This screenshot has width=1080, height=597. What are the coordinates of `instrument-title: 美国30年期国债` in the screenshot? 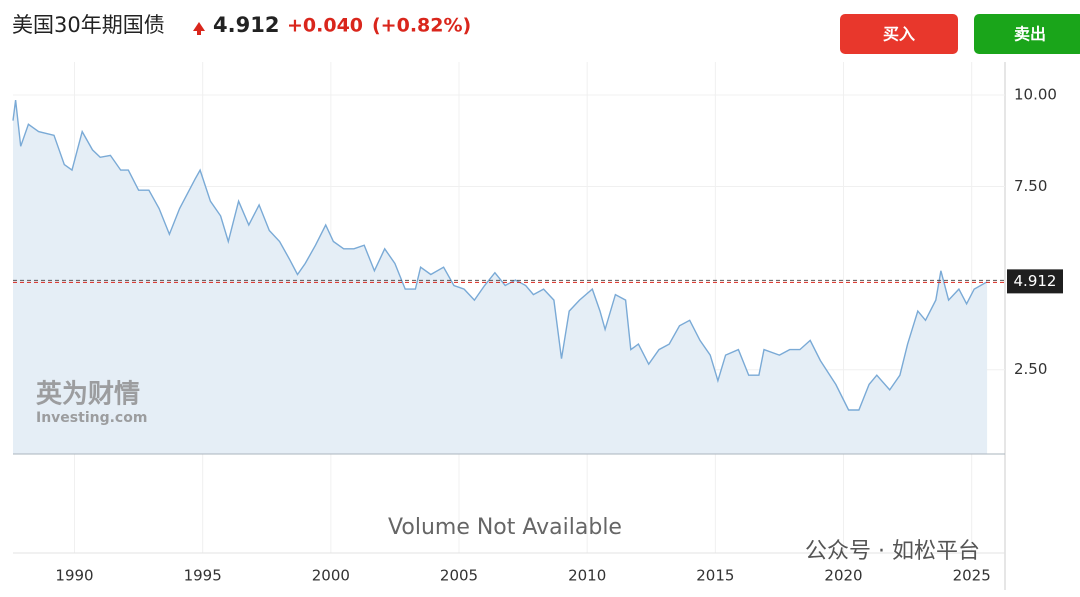 It's located at (88, 25).